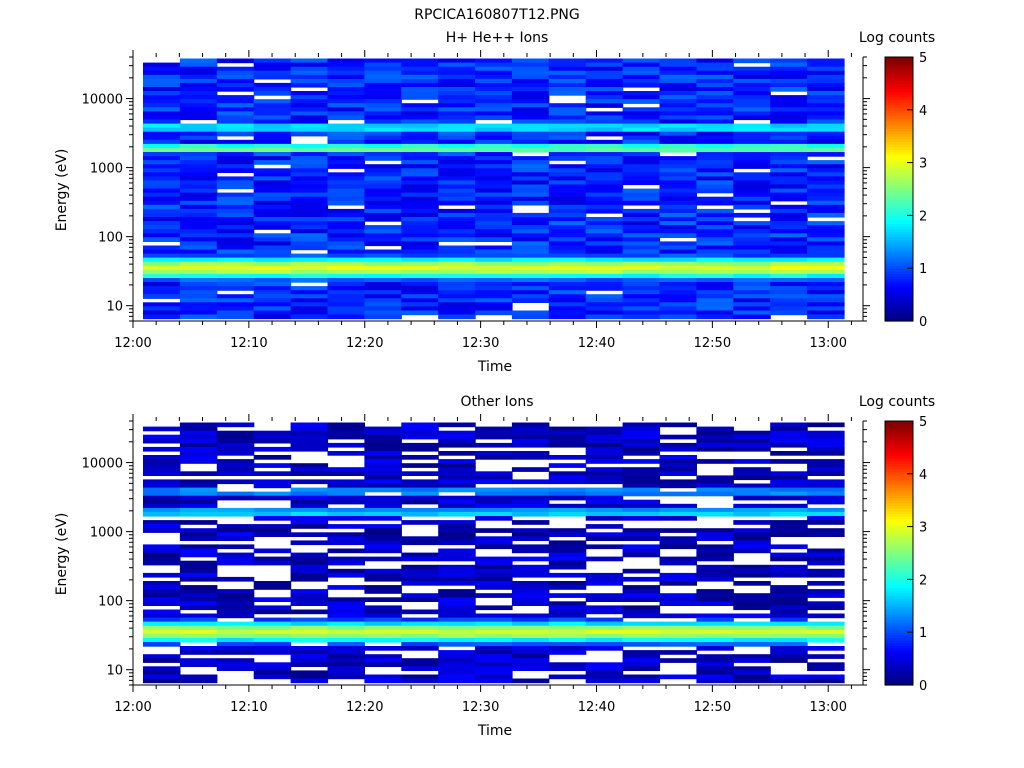 The width and height of the screenshot is (1024, 768). Describe the element at coordinates (923, 216) in the screenshot. I see `colorbar-tick-label: 2` at that location.